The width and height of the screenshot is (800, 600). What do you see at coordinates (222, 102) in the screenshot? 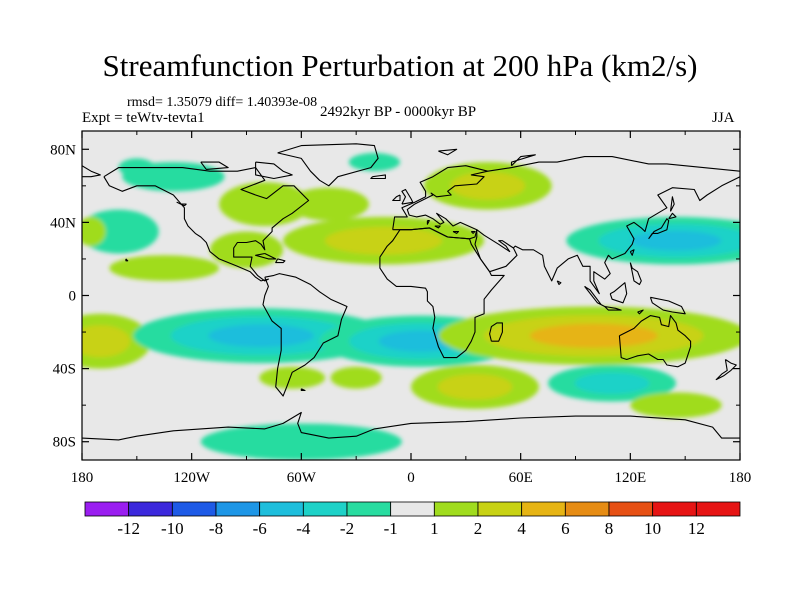
I see `stats-text: rmsd= 1.35079 diff= 1.40393e-08` at bounding box center [222, 102].